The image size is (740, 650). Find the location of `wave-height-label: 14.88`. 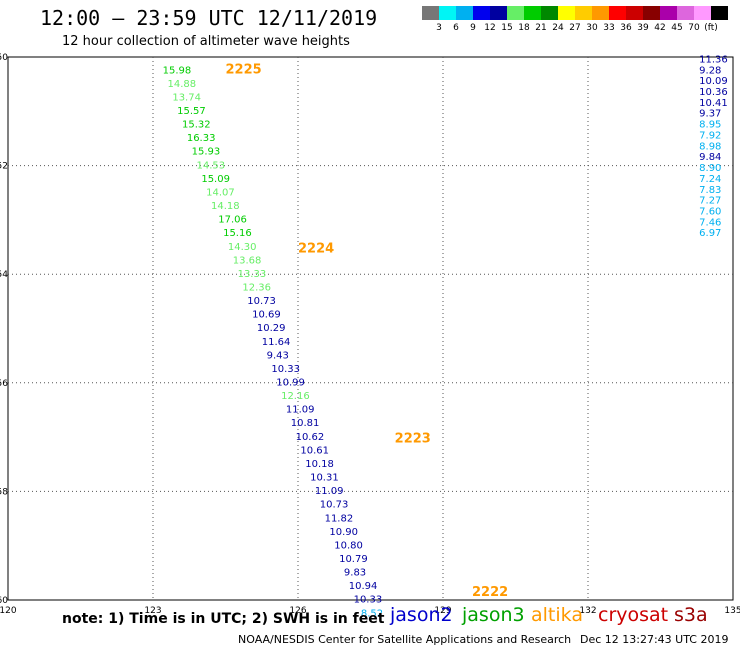

wave-height-label: 14.88 is located at coordinates (182, 84).